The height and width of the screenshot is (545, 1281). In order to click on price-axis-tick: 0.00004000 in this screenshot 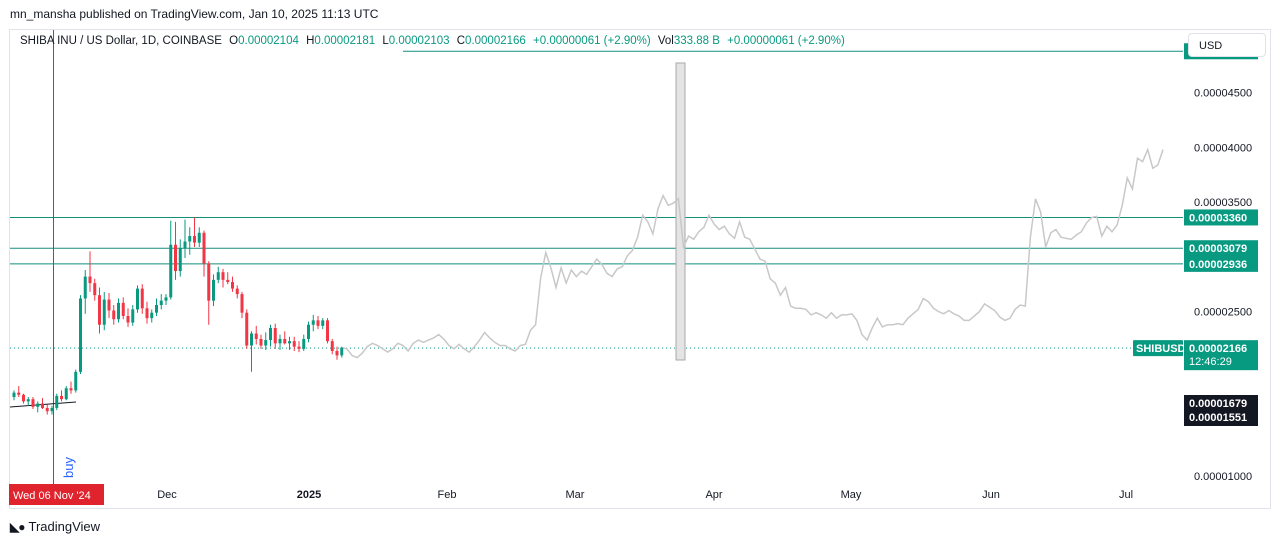, I will do `click(1223, 148)`.